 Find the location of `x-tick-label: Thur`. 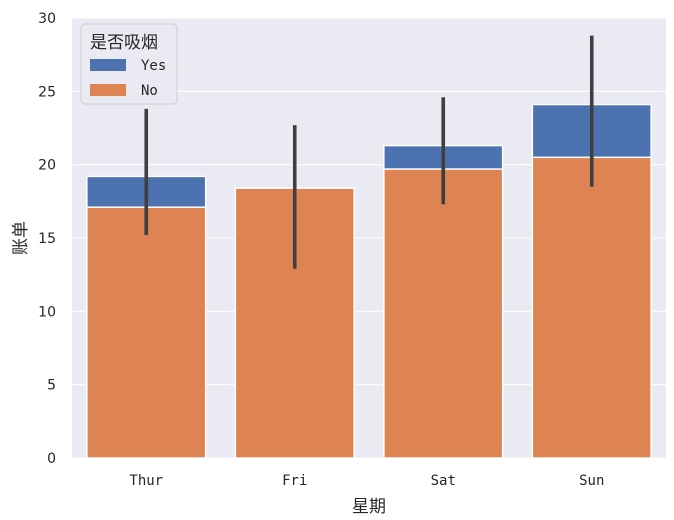

x-tick-label: Thur is located at coordinates (146, 481).